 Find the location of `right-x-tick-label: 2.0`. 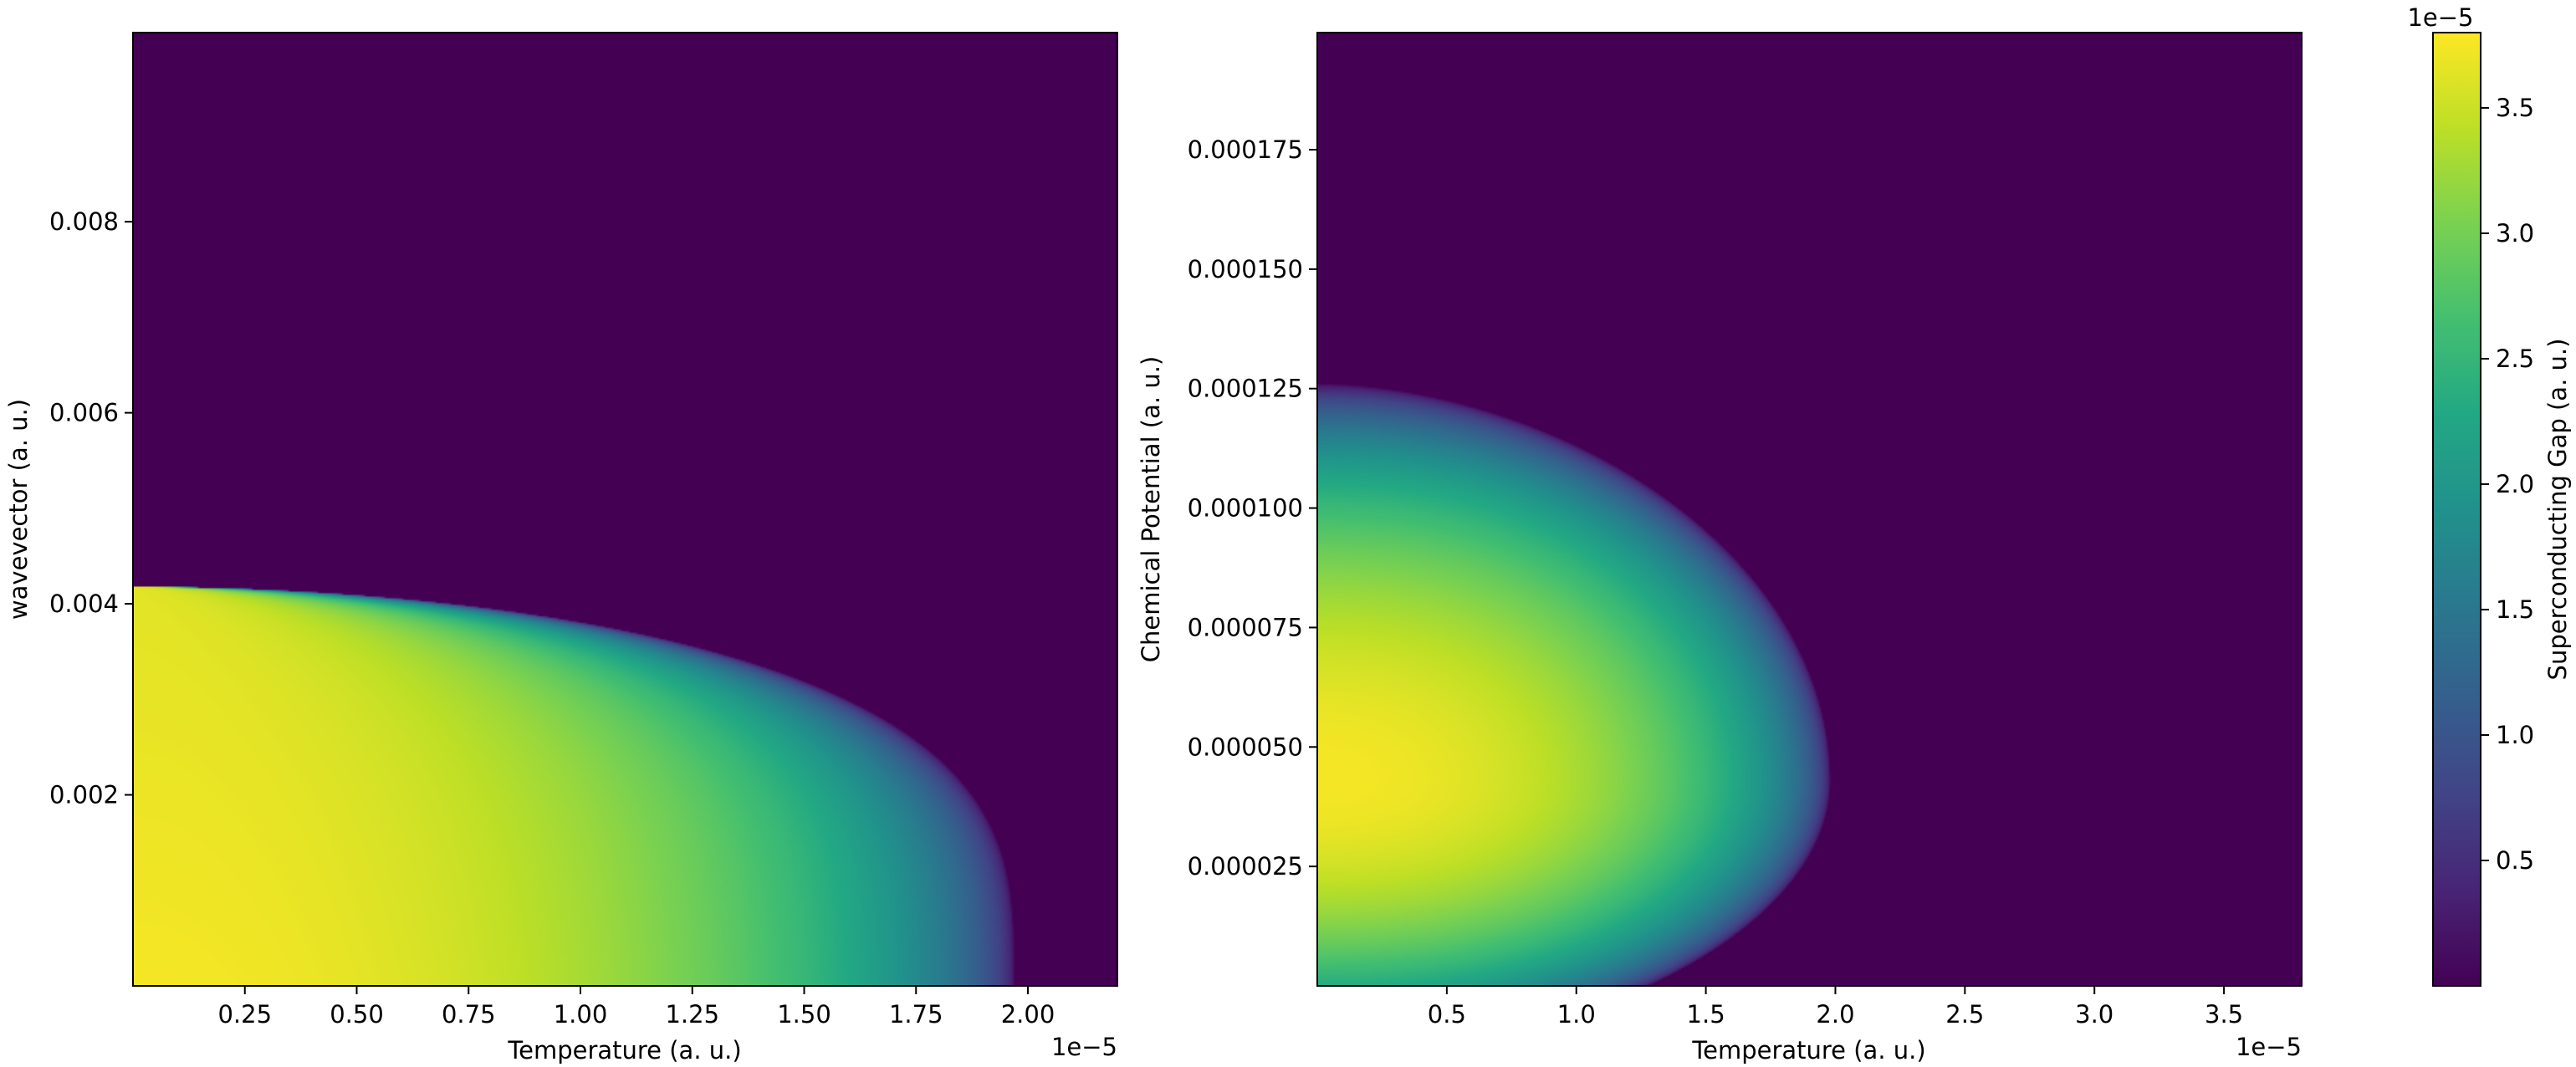

right-x-tick-label: 2.0 is located at coordinates (1835, 1014).